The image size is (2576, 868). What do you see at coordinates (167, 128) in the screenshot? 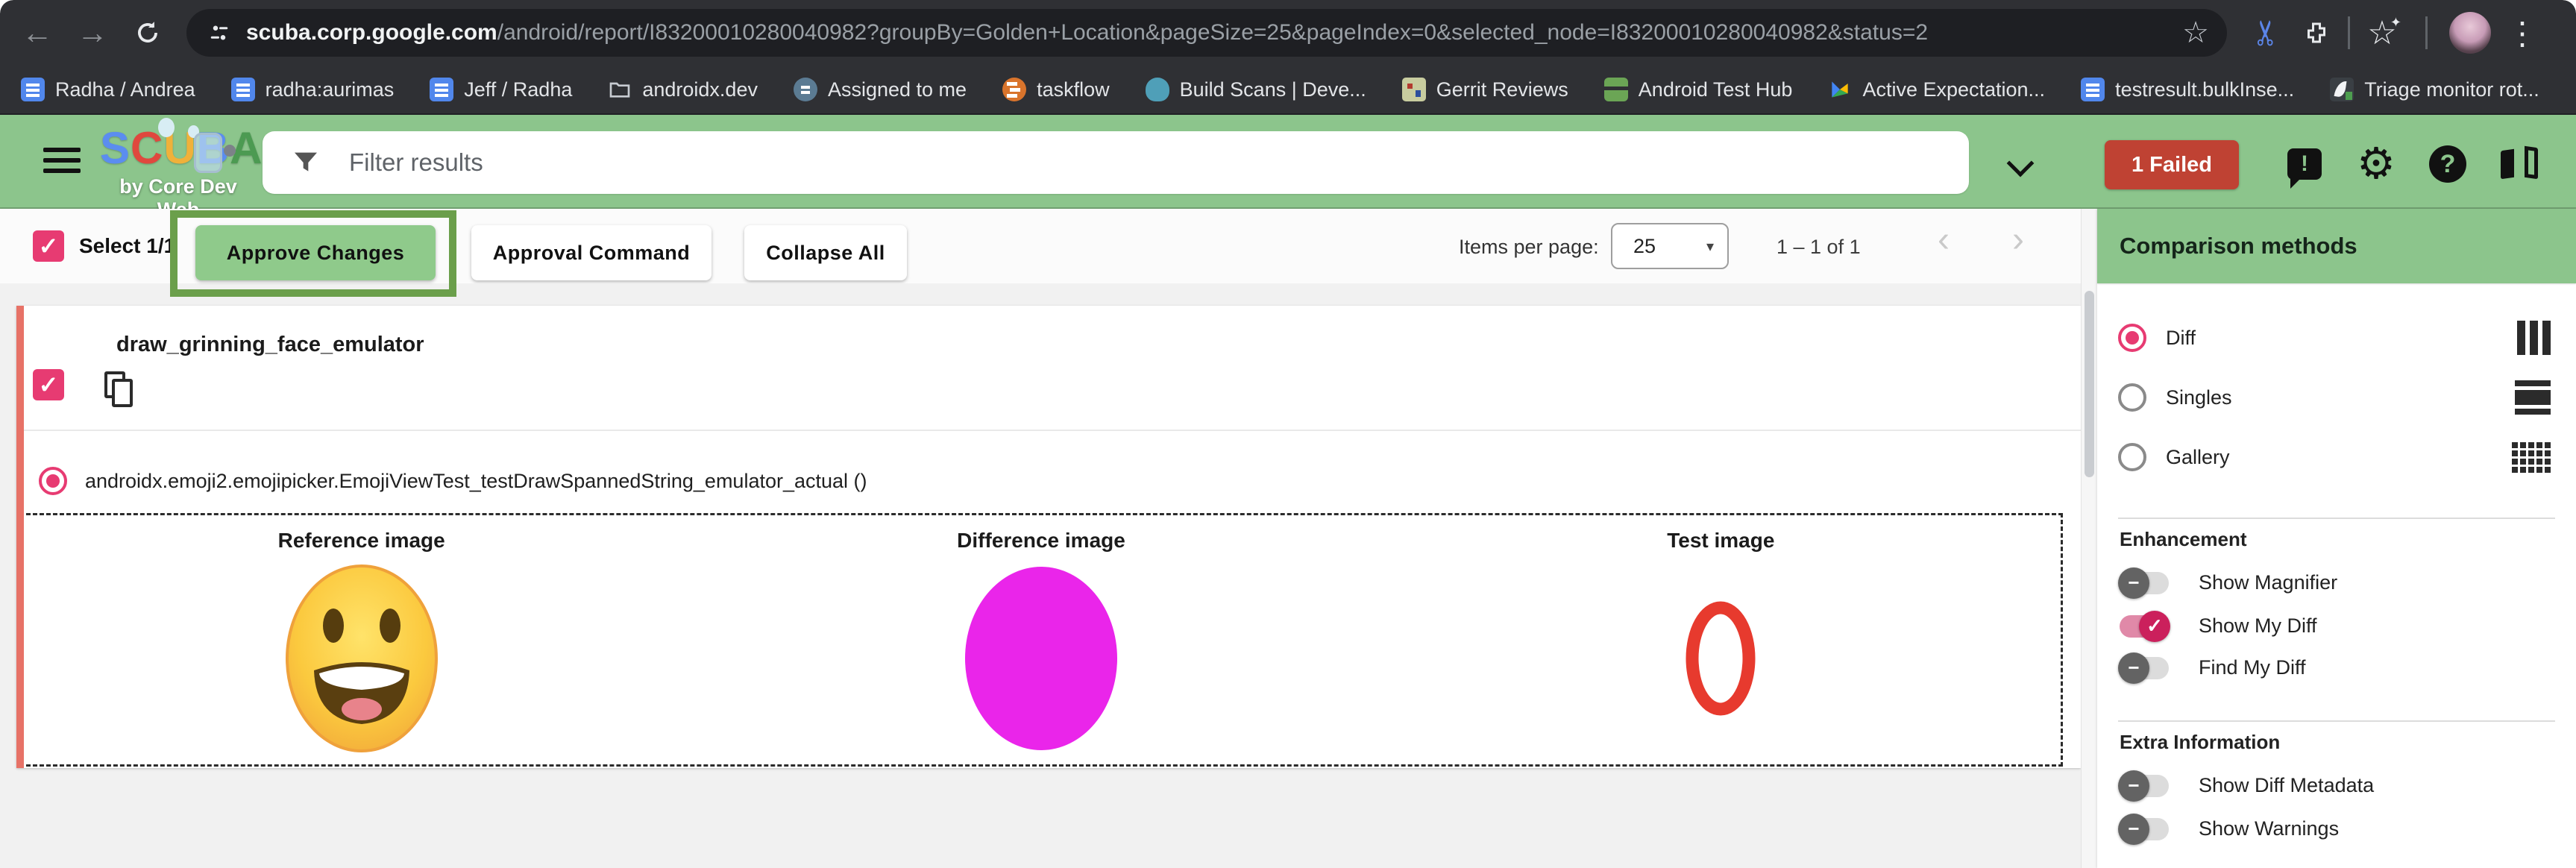
I see `bubble-icon` at bounding box center [167, 128].